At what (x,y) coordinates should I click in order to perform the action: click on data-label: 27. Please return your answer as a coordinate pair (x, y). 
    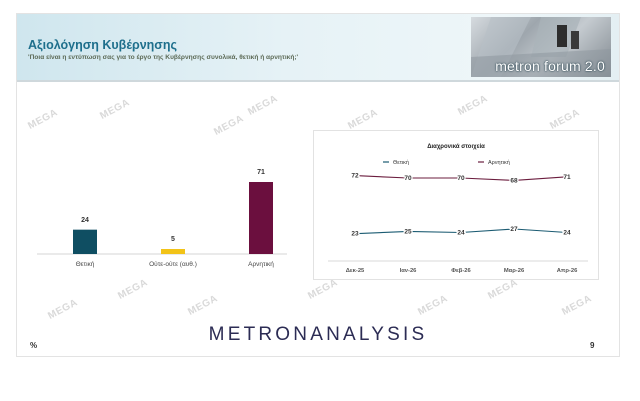
    Looking at the image, I should click on (514, 229).